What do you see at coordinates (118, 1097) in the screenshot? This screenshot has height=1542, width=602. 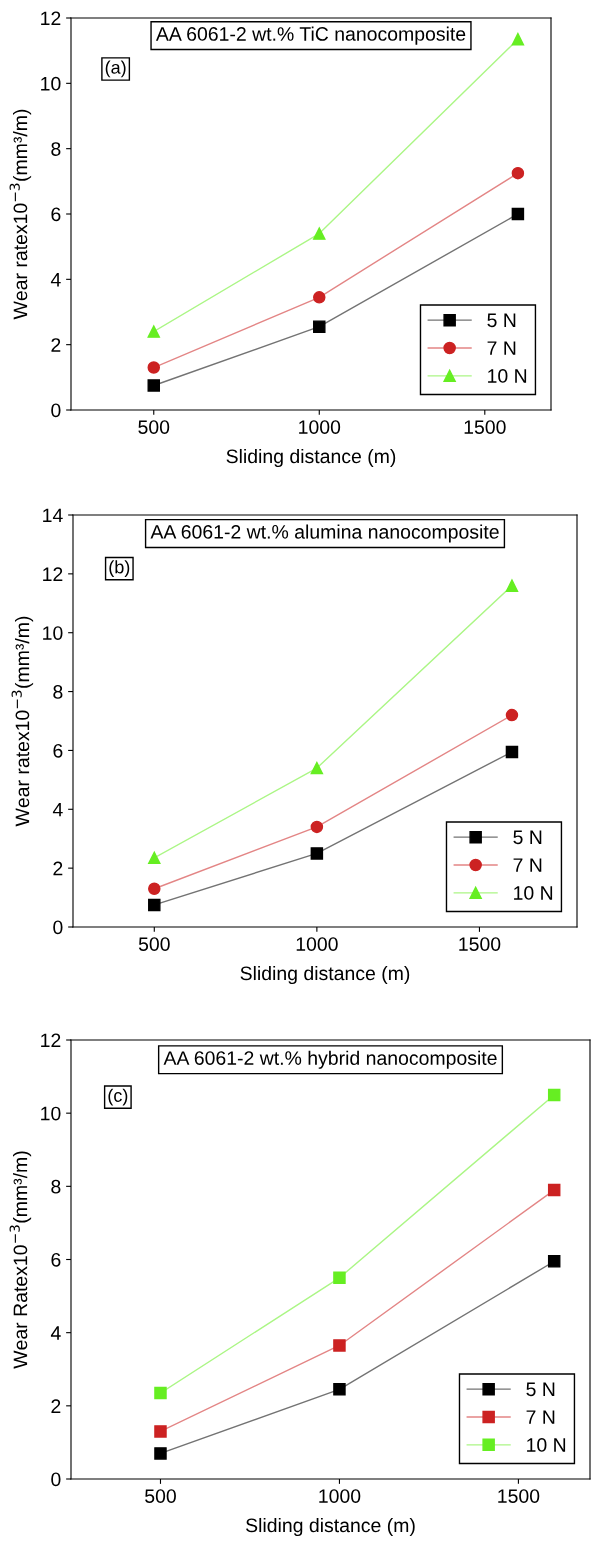 I see `annotation: (c)` at bounding box center [118, 1097].